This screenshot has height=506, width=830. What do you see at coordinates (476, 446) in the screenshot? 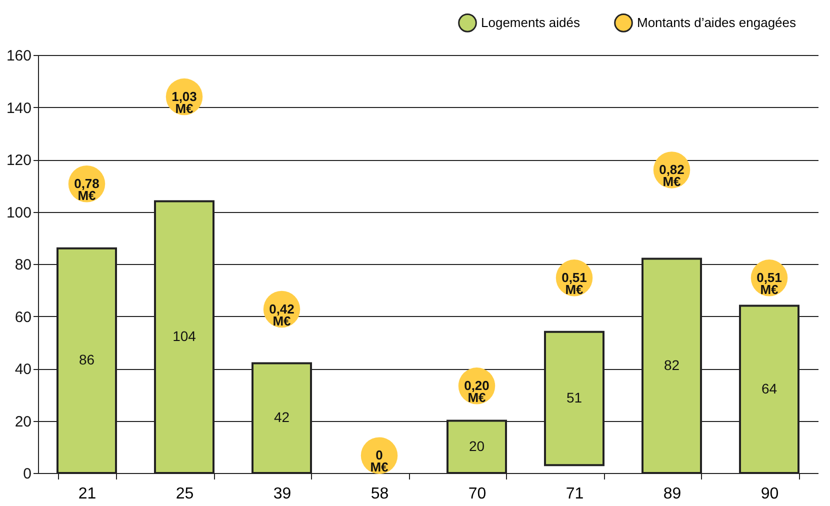
I see `data-label: 20` at bounding box center [476, 446].